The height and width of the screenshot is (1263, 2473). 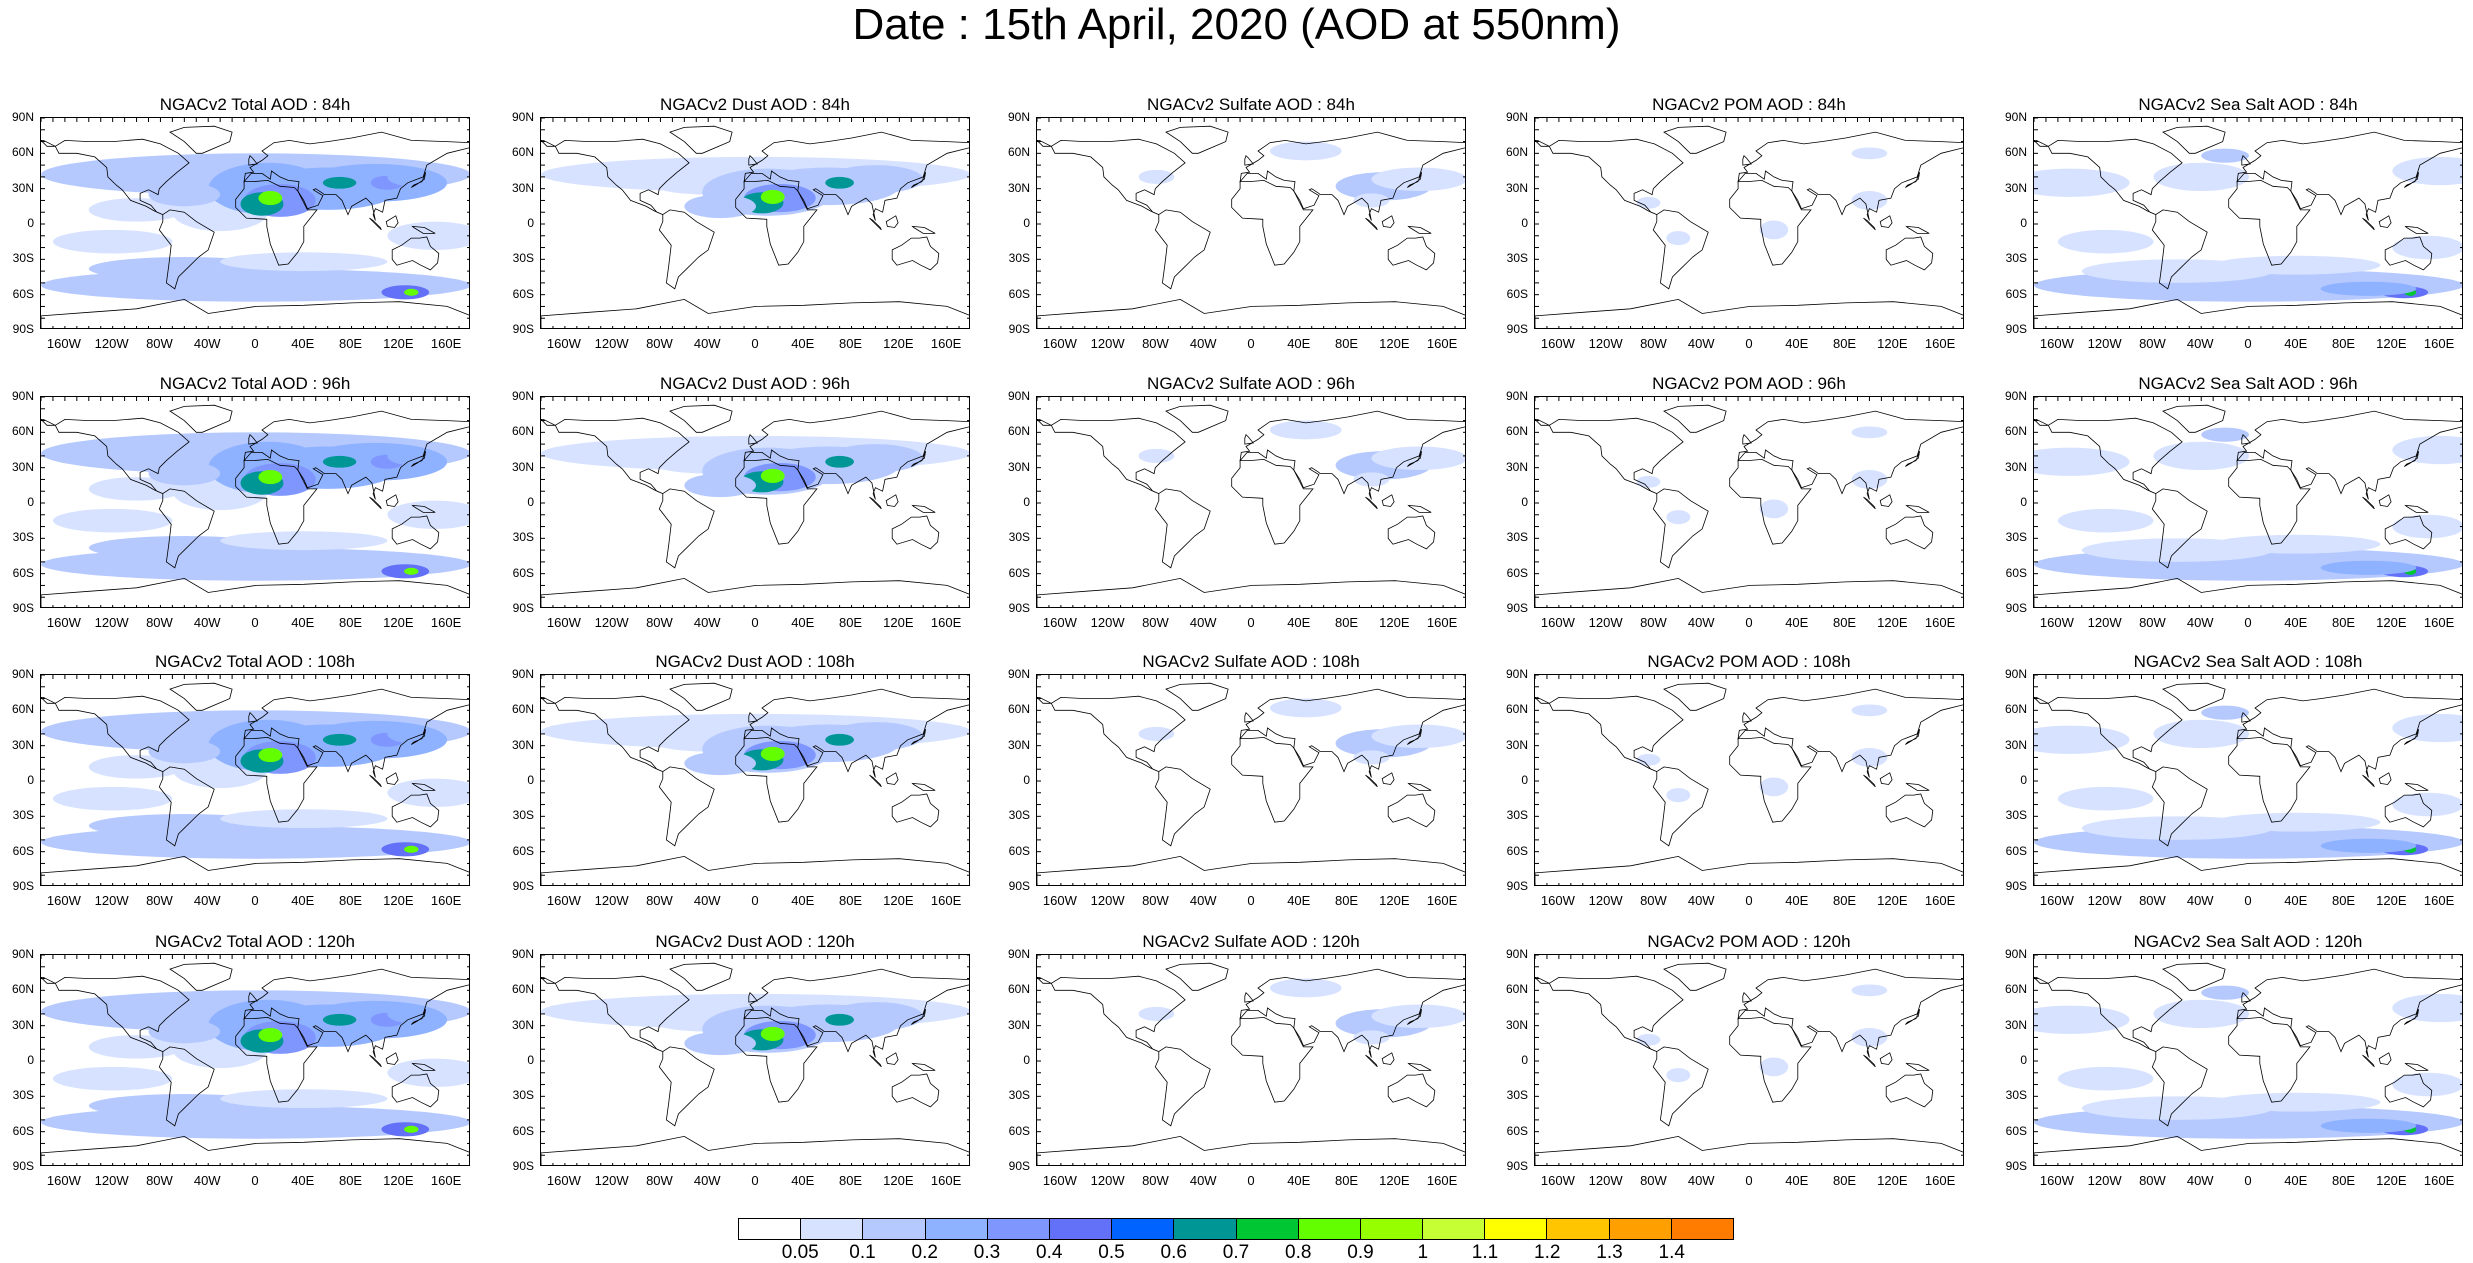 I want to click on colorbar-label: 0.7, so click(x=1236, y=1252).